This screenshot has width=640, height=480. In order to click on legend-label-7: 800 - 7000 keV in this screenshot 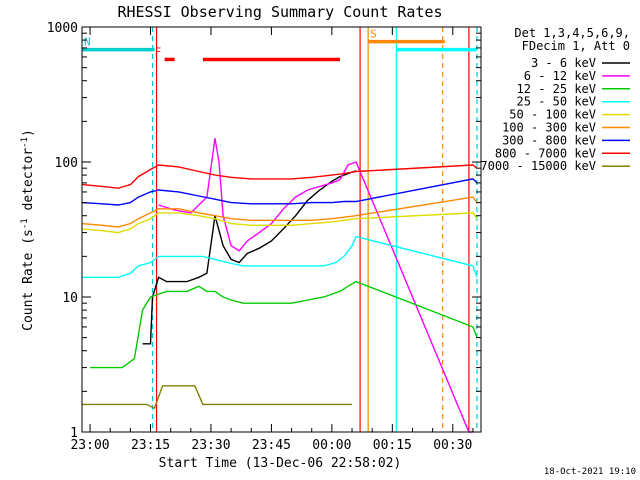, I will do `click(545, 153)`.